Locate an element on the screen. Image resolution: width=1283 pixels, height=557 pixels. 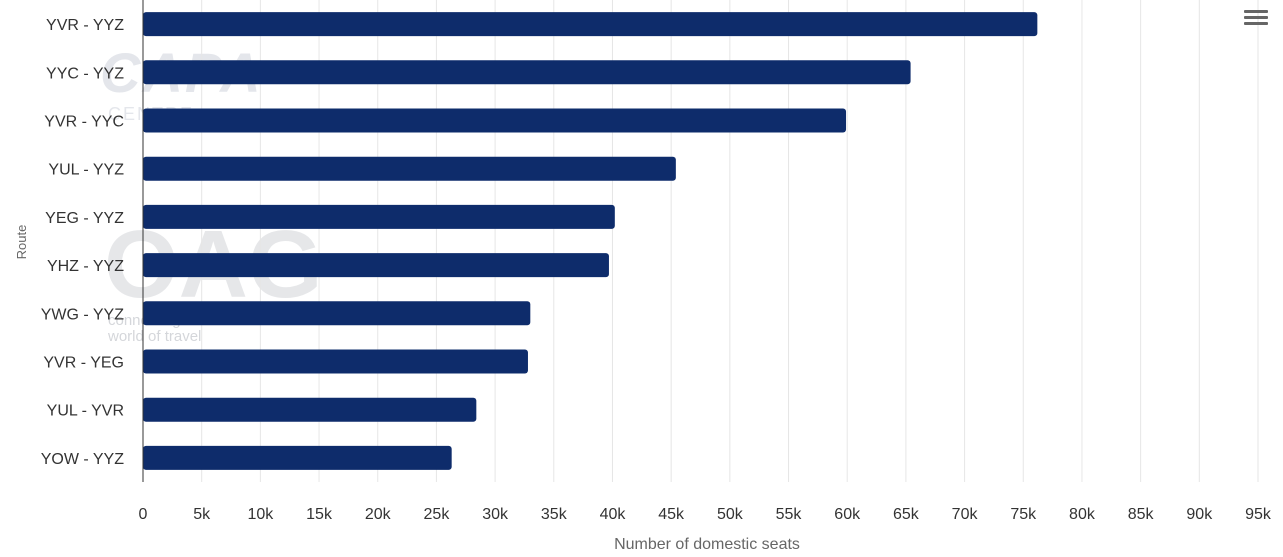
y-tick-label: YVR - YYZ is located at coordinates (85, 25).